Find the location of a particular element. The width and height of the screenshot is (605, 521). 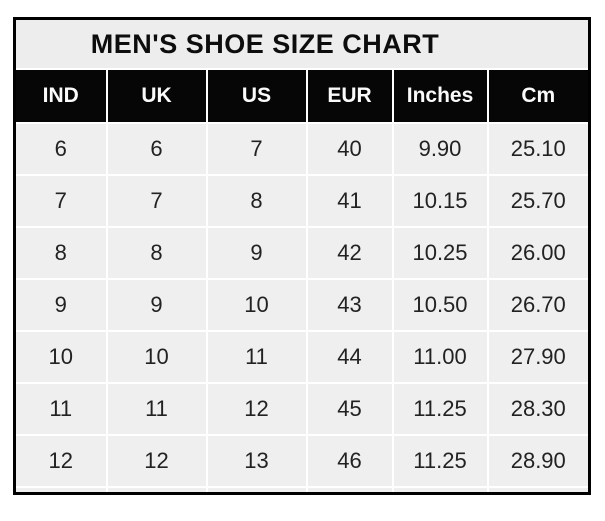

cell-uk: 9 is located at coordinates (156, 305).